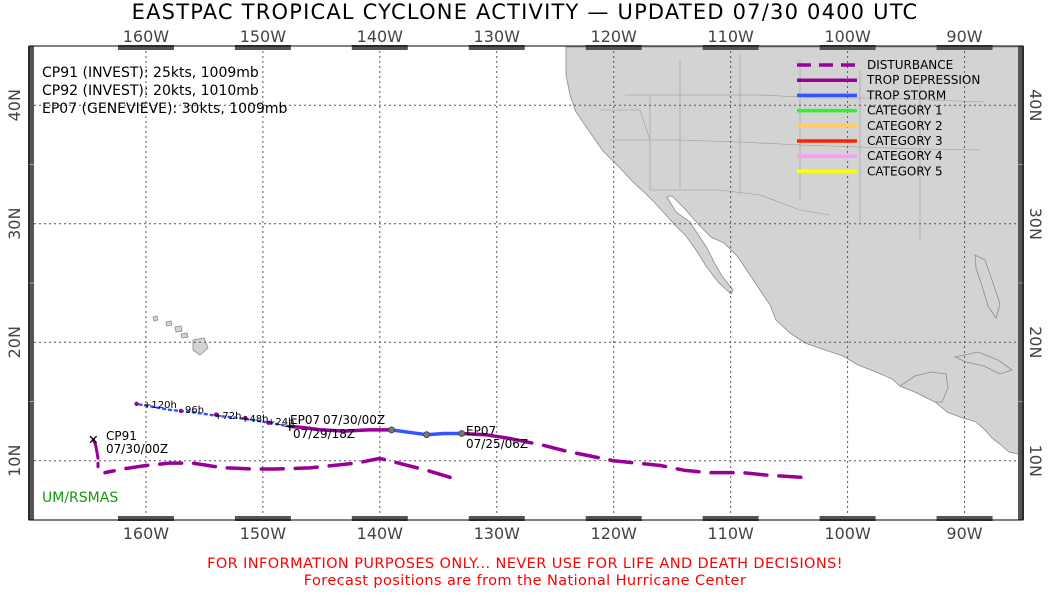  Describe the element at coordinates (290, 426) in the screenshot. I see `ep07-position-mark` at that location.